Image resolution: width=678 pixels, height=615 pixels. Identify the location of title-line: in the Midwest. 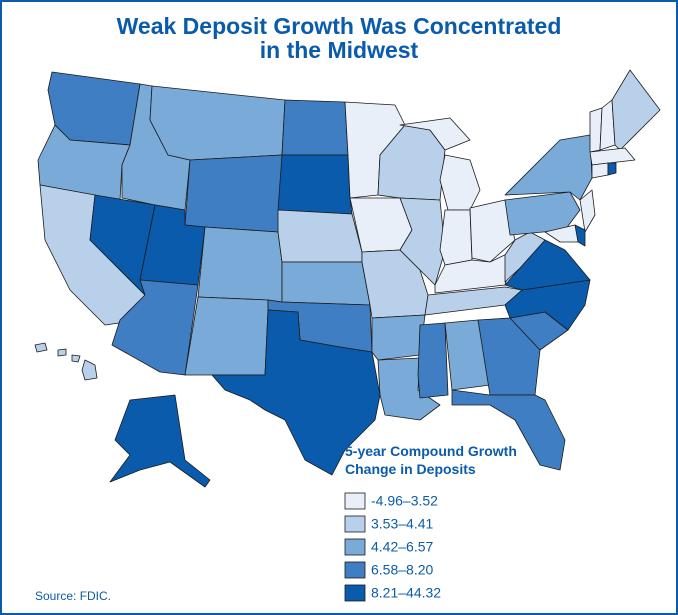
(339, 50).